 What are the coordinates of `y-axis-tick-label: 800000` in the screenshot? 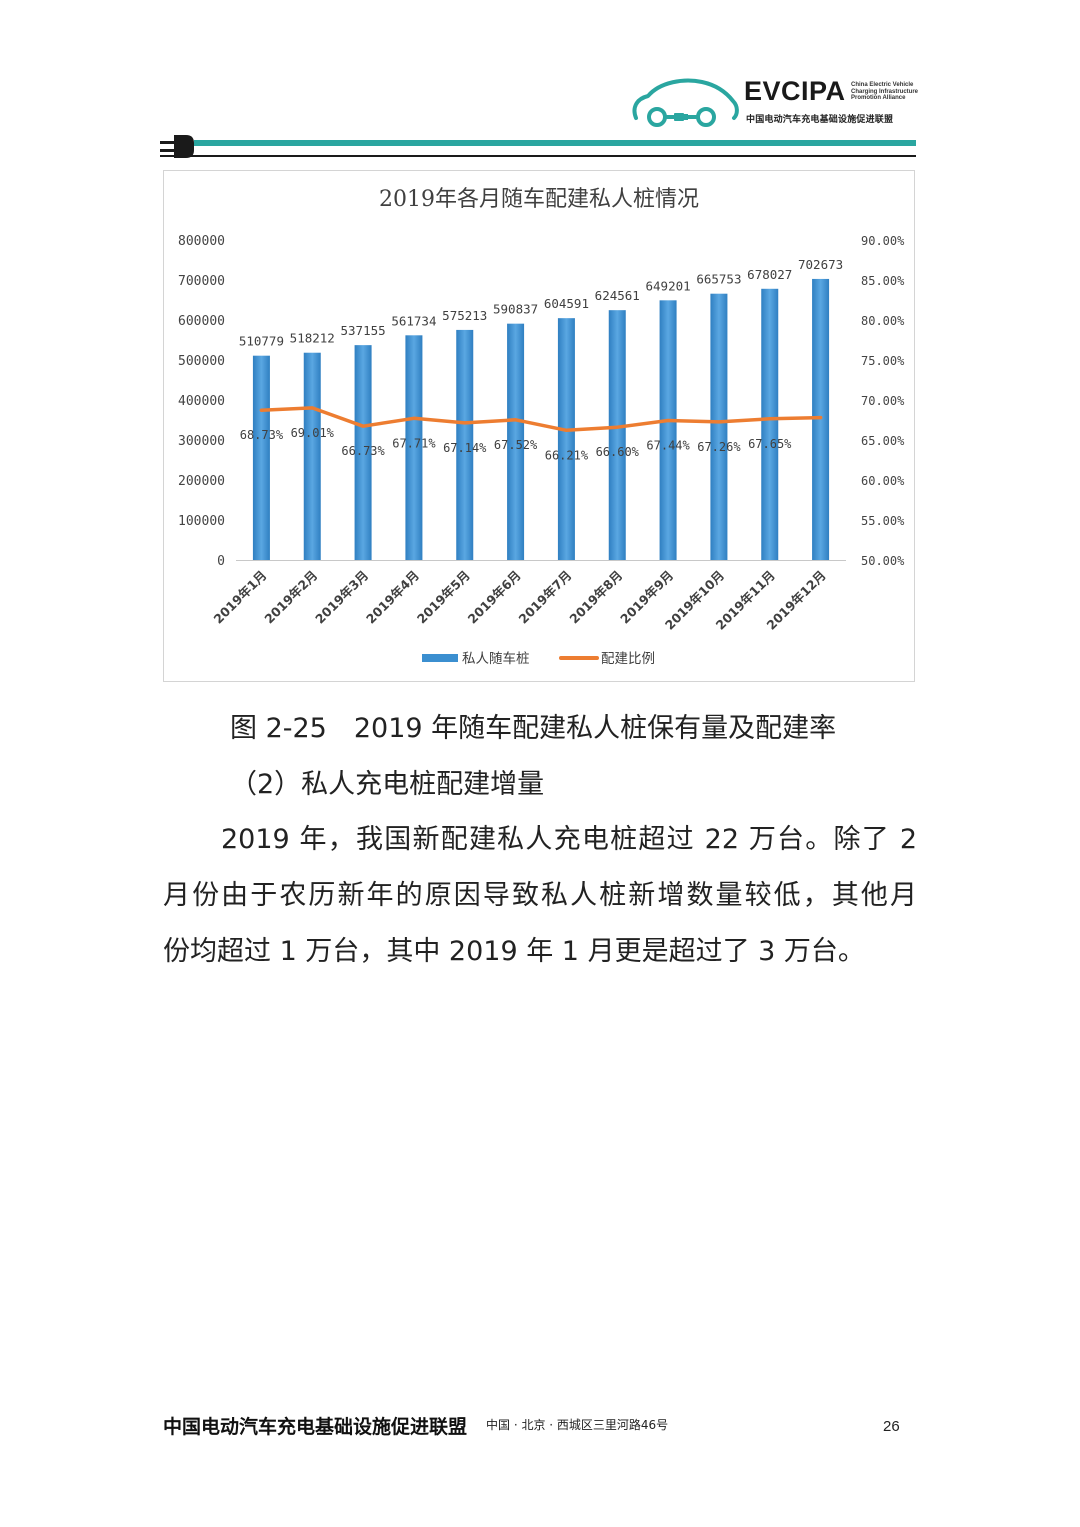 It's located at (201, 241).